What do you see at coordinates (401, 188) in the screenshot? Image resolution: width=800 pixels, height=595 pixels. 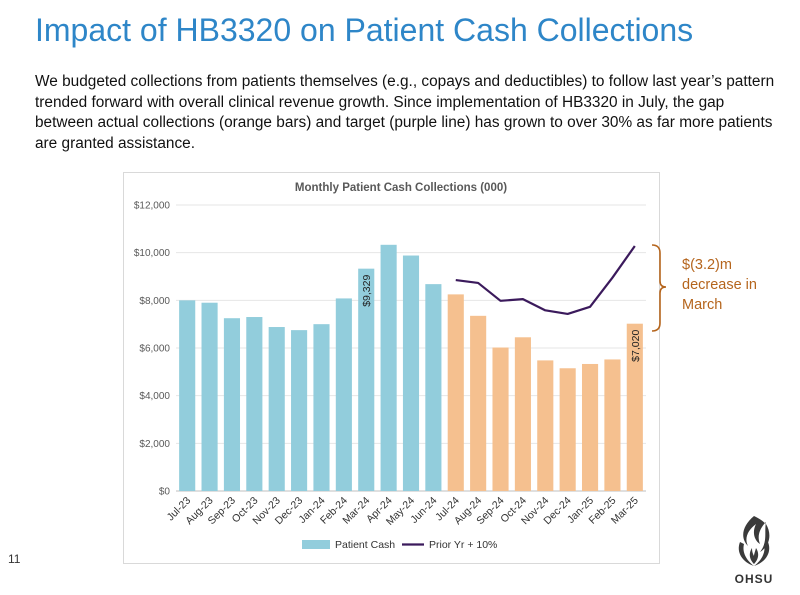 I see `chart-title: Monthly Patient Cash Collections (000)` at bounding box center [401, 188].